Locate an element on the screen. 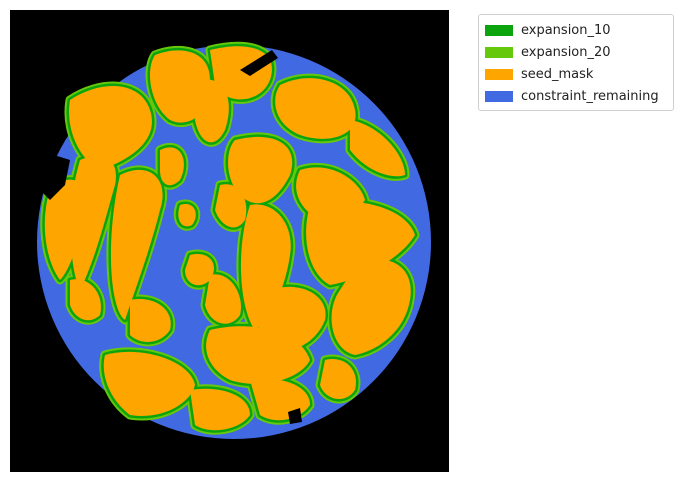  legend-label: seed_mask is located at coordinates (557, 74).